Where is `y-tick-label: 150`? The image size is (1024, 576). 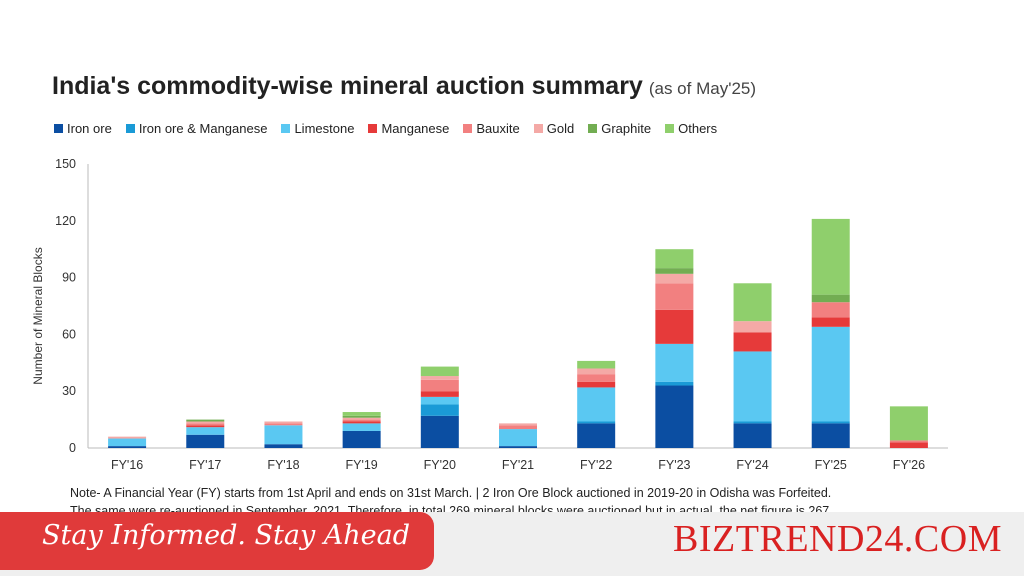
y-tick-label: 150 is located at coordinates (65, 164).